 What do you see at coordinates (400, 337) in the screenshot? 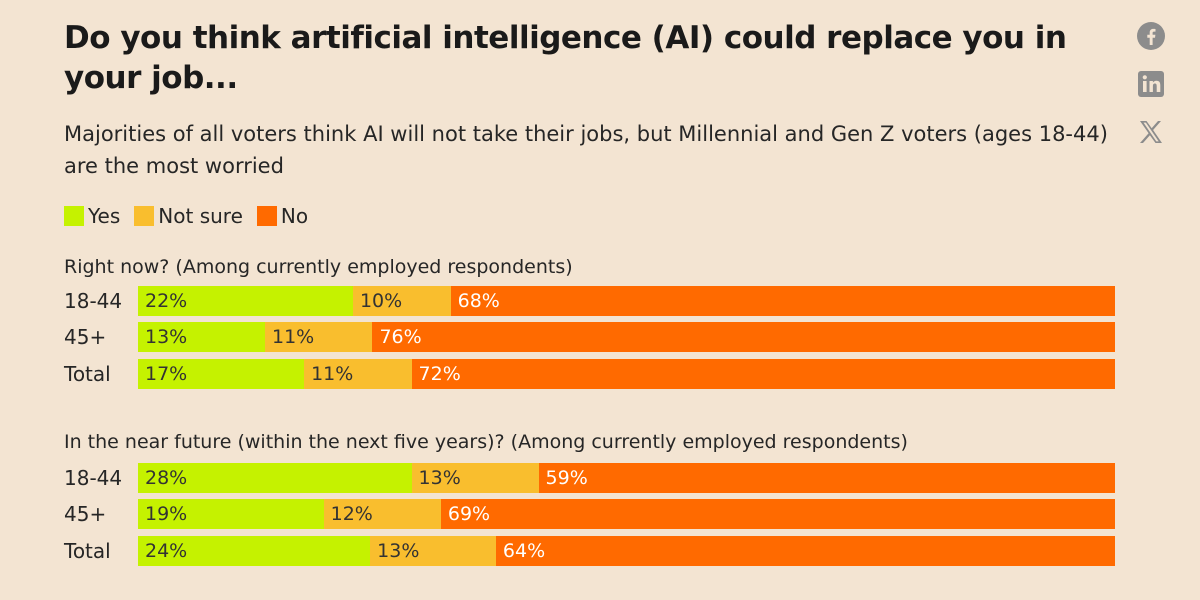
I see `data-label: 76%` at bounding box center [400, 337].